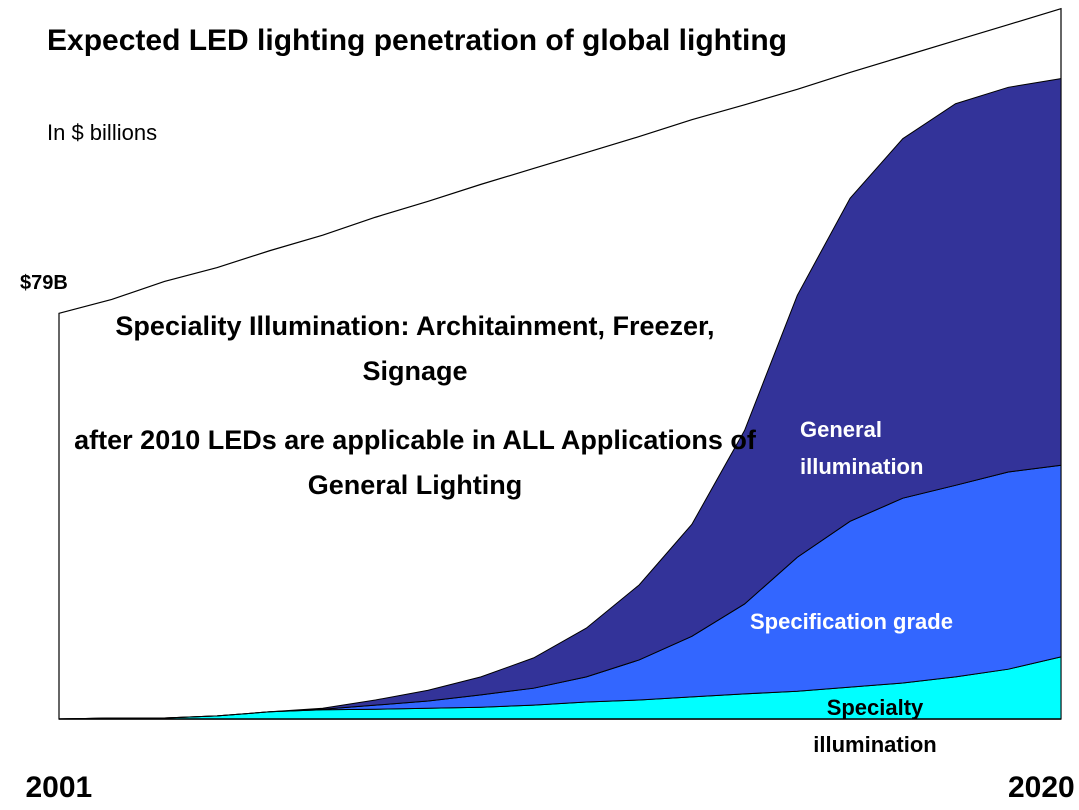 This screenshot has height=810, width=1079. Describe the element at coordinates (59, 787) in the screenshot. I see `x-tick-label: 2001` at that location.